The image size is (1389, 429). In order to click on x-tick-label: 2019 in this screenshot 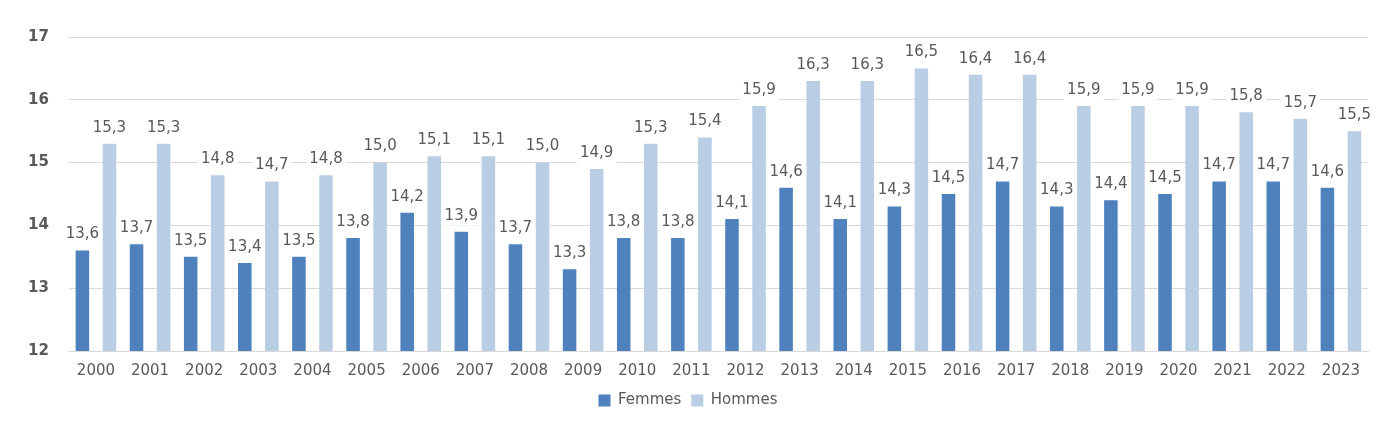, I will do `click(1124, 369)`.